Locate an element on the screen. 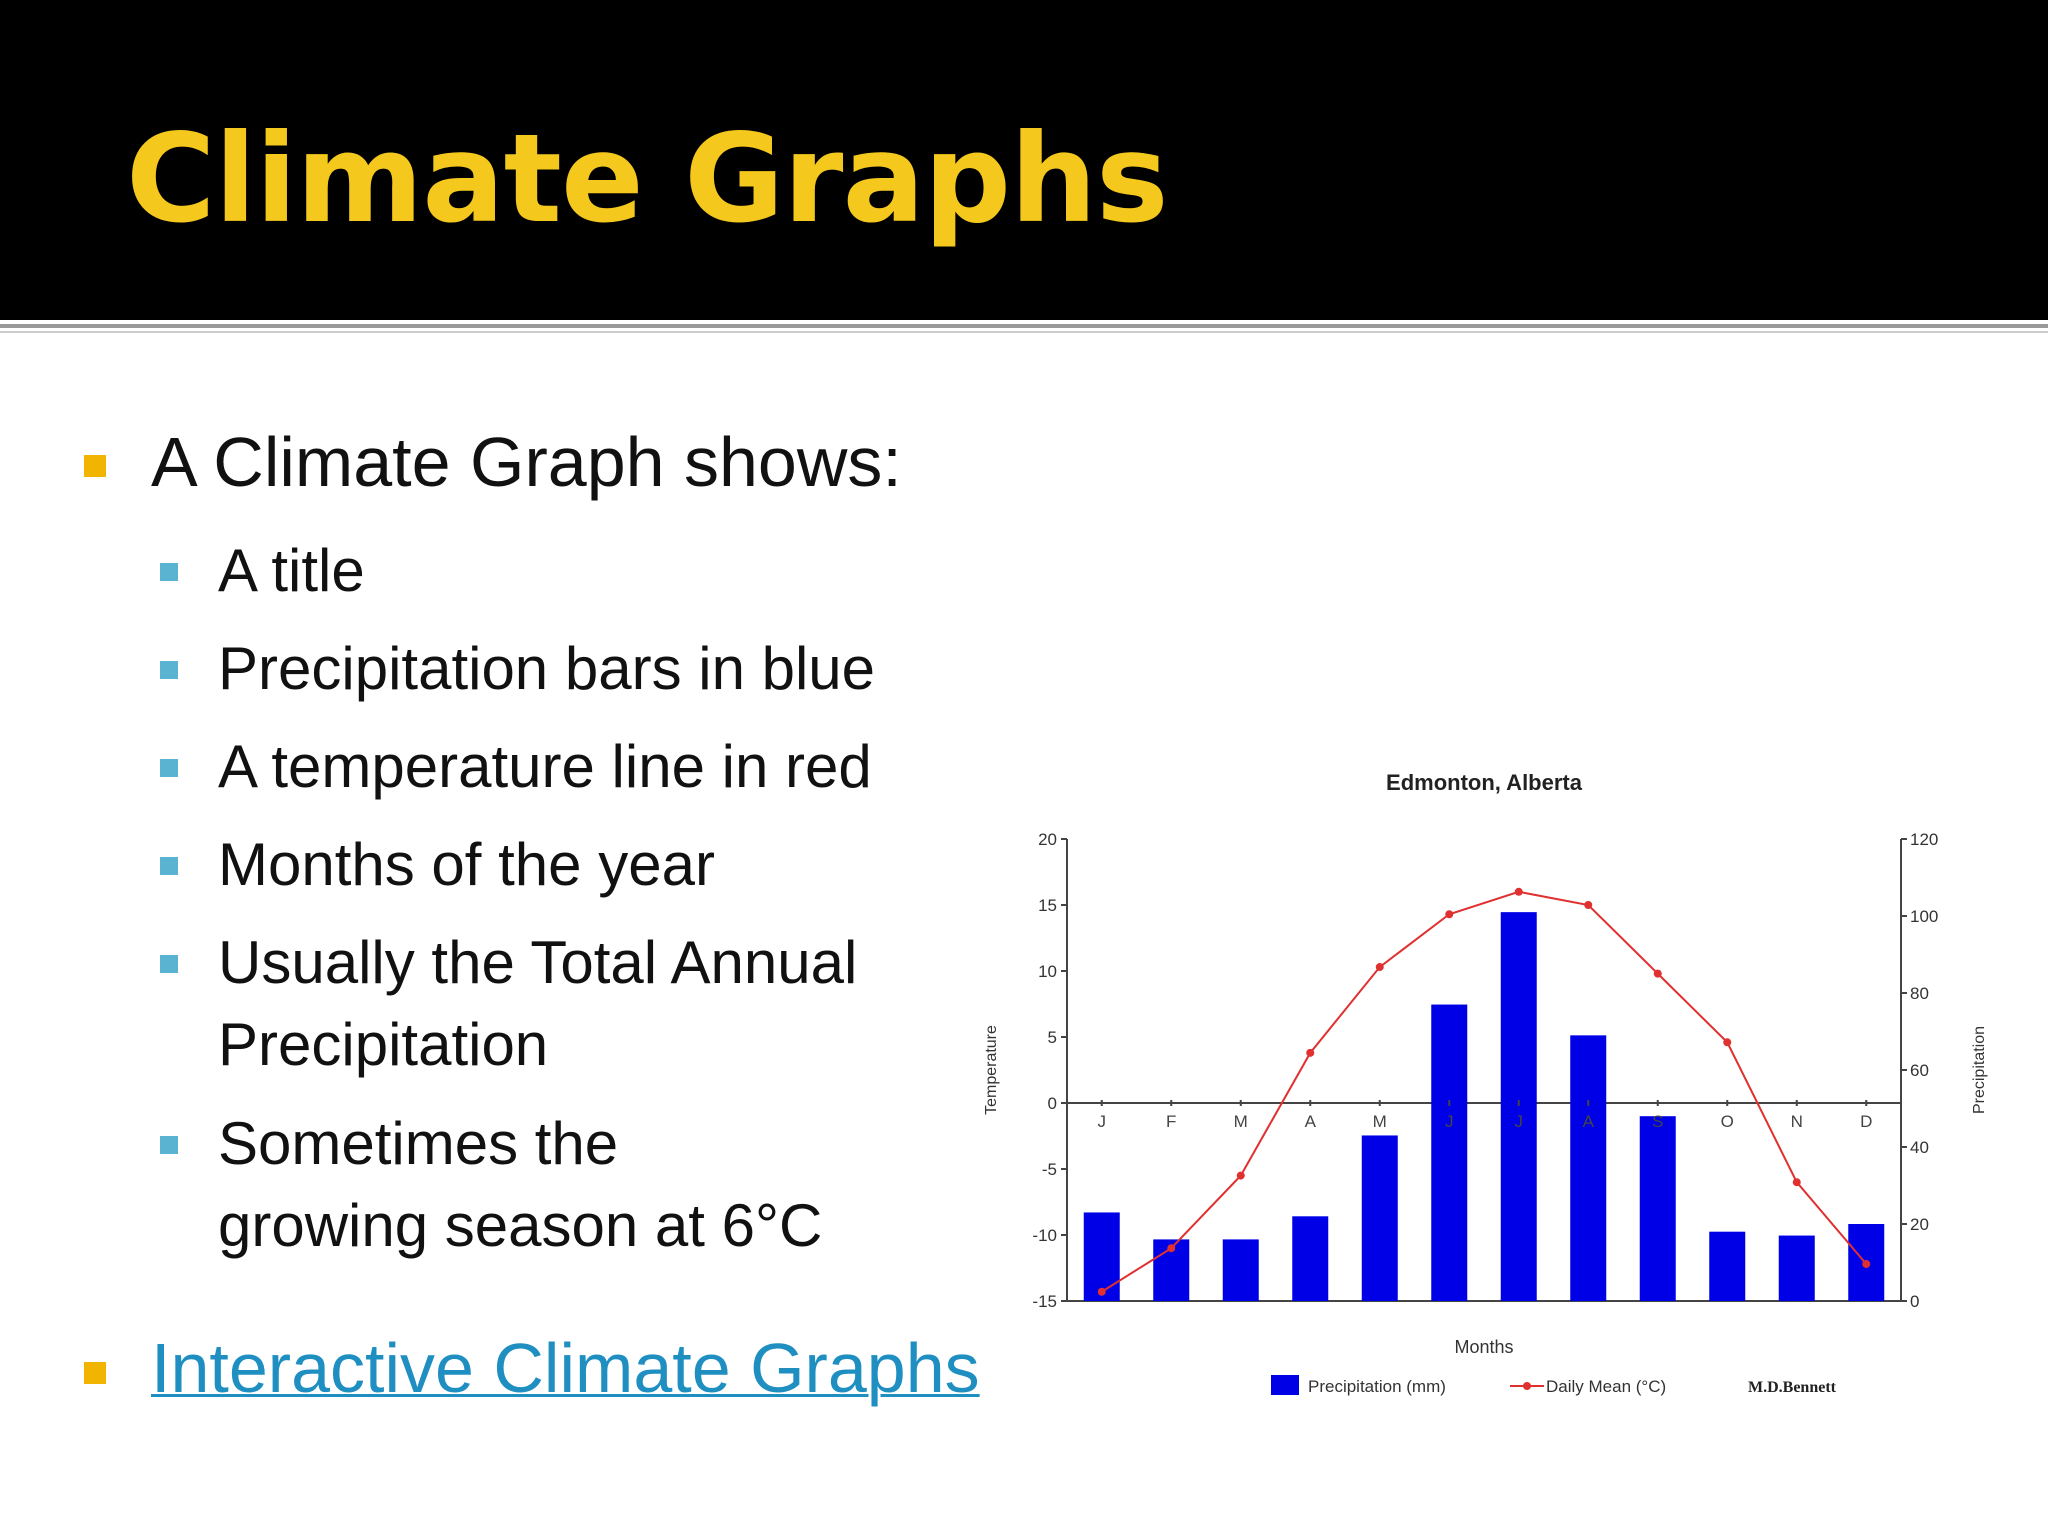 The image size is (2048, 1536). chart-title: Edmonton, Alberta is located at coordinates (1484, 782).